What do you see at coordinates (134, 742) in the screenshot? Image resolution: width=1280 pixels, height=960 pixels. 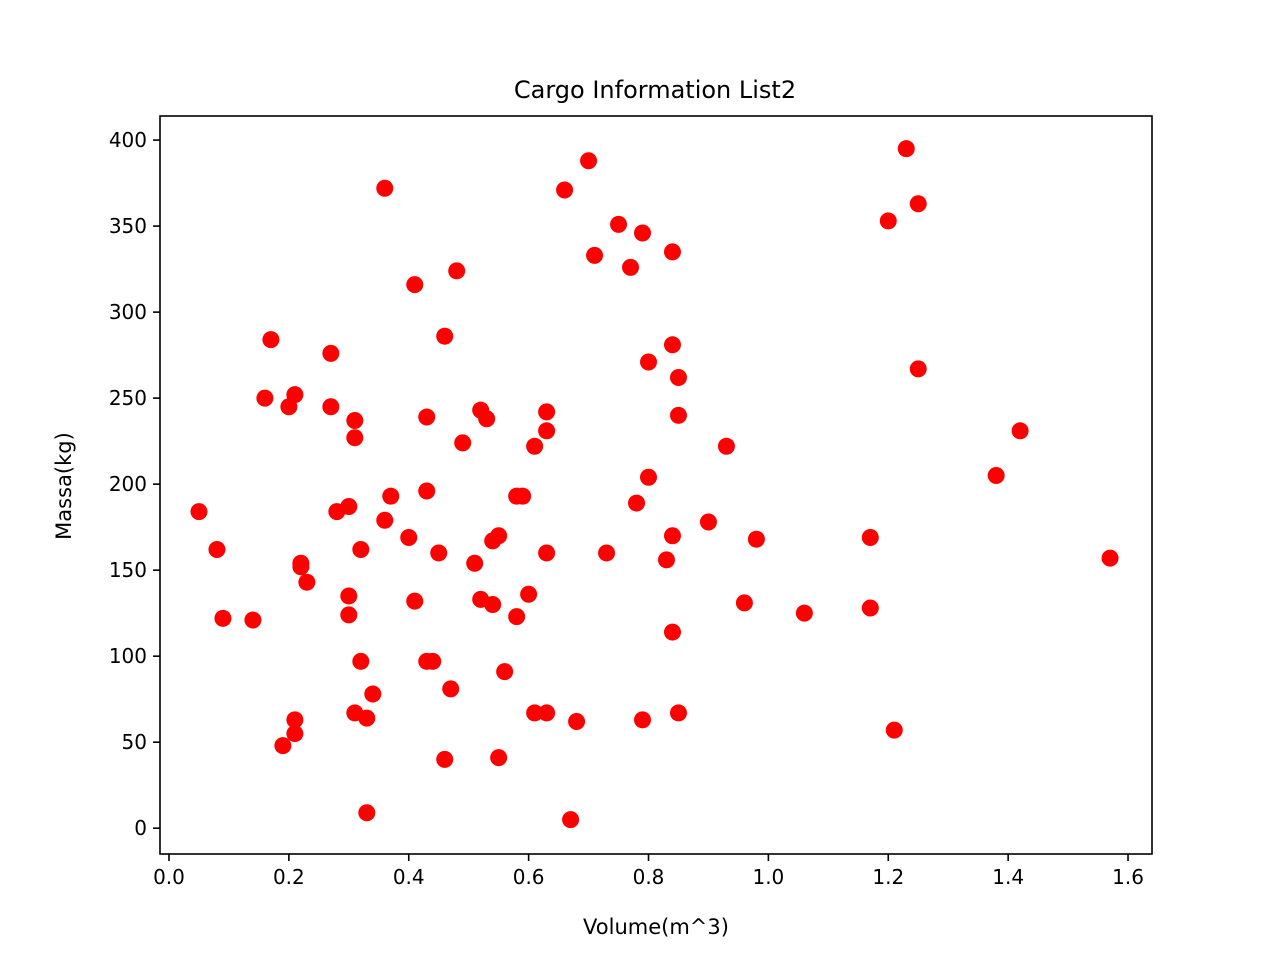 I see `y-tick-label: 50` at bounding box center [134, 742].